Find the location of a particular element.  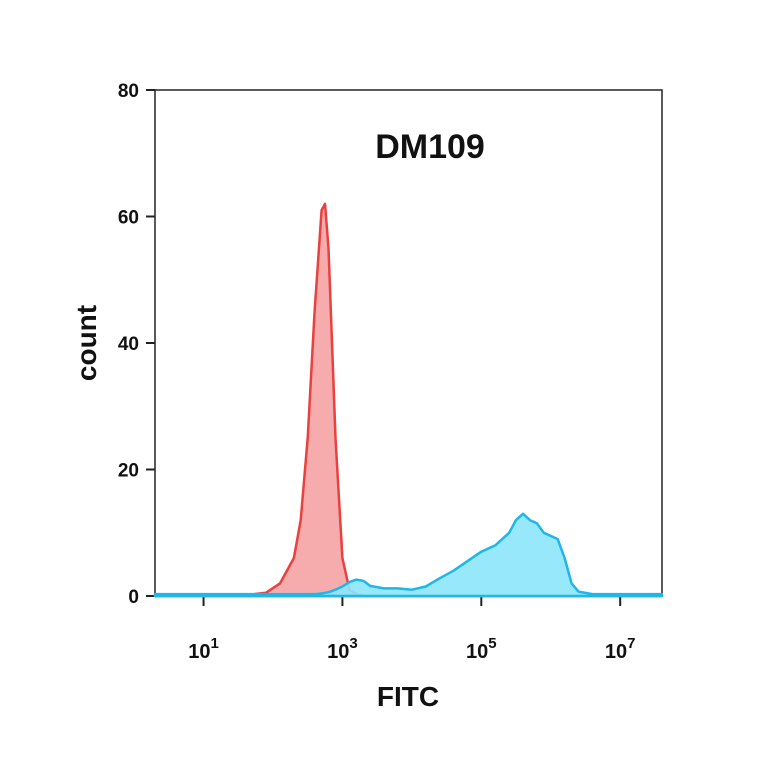

x-tick-exp: 3 is located at coordinates (353, 643).